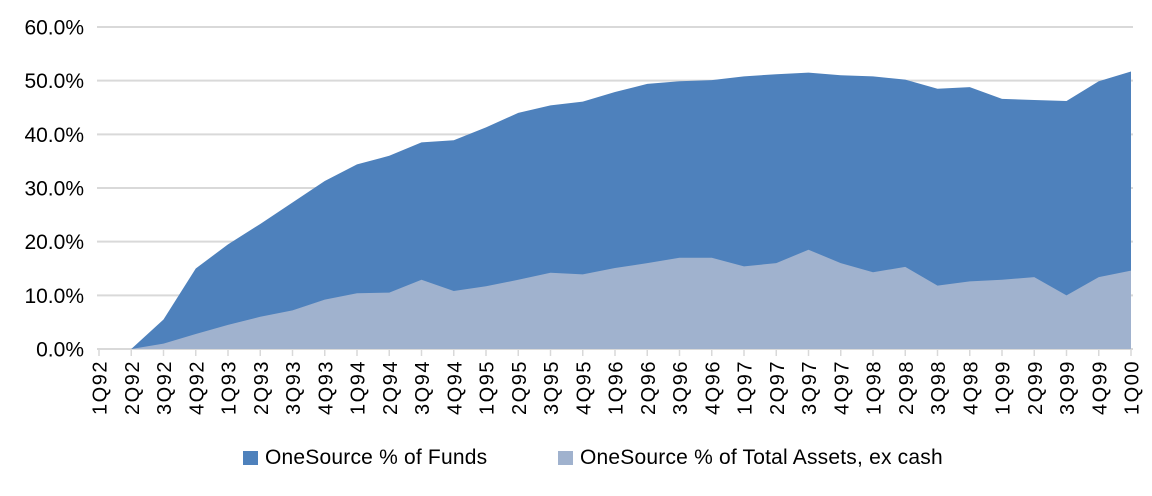  What do you see at coordinates (423, 387) in the screenshot?
I see `x-tick-label: 3Q94` at bounding box center [423, 387].